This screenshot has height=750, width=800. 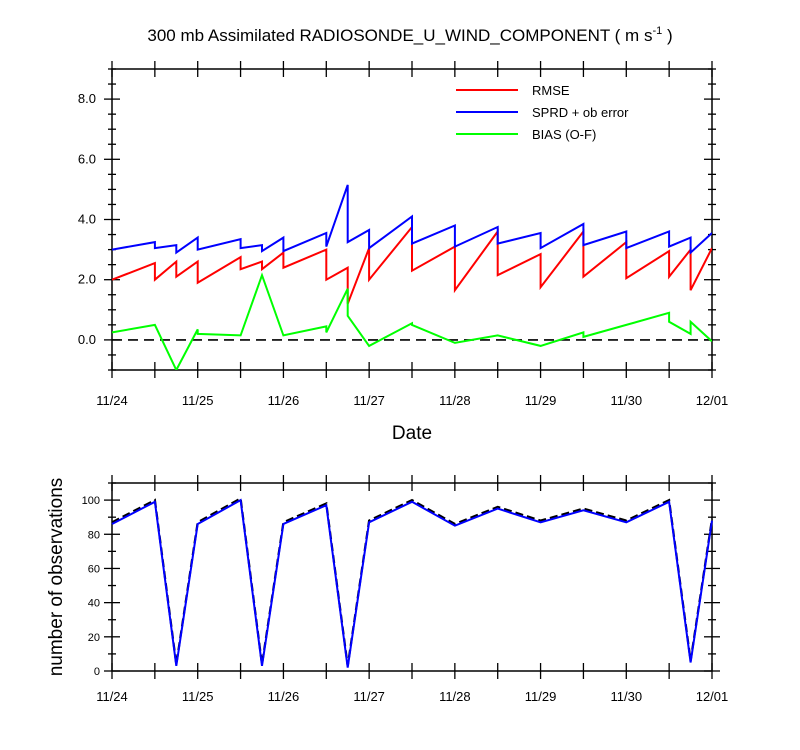 What do you see at coordinates (564, 134) in the screenshot?
I see `legend-label: BIAS (O-F)` at bounding box center [564, 134].